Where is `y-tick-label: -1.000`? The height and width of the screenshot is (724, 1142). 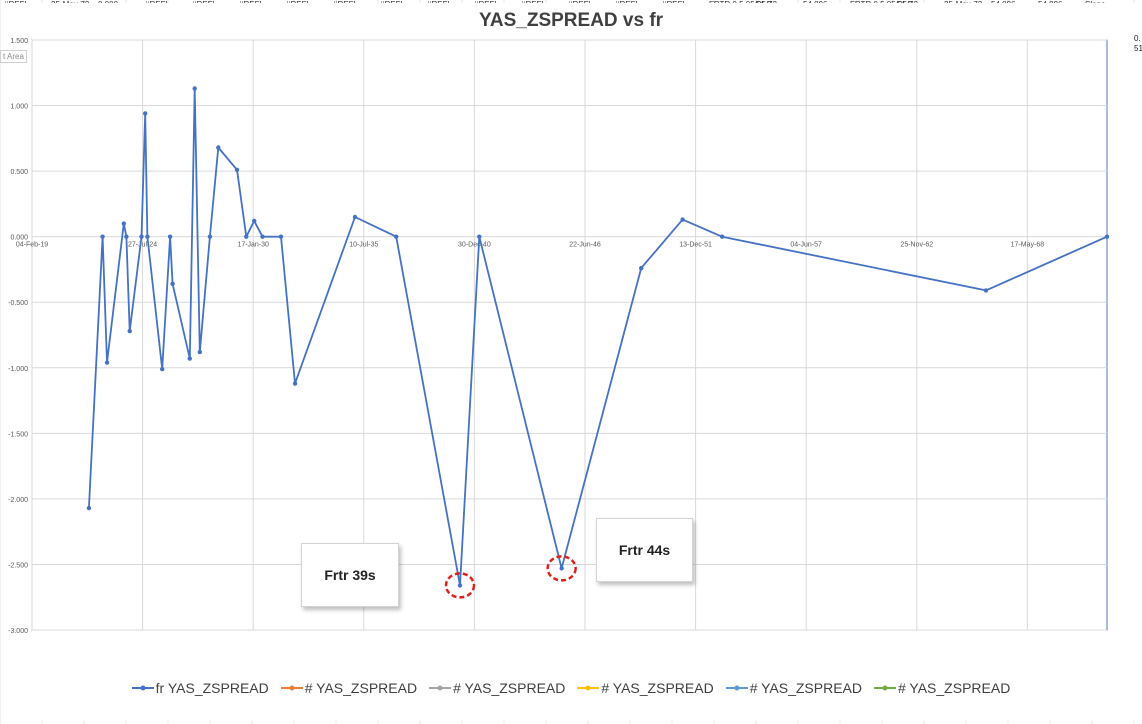 y-tick-label: -1.000 is located at coordinates (18, 369).